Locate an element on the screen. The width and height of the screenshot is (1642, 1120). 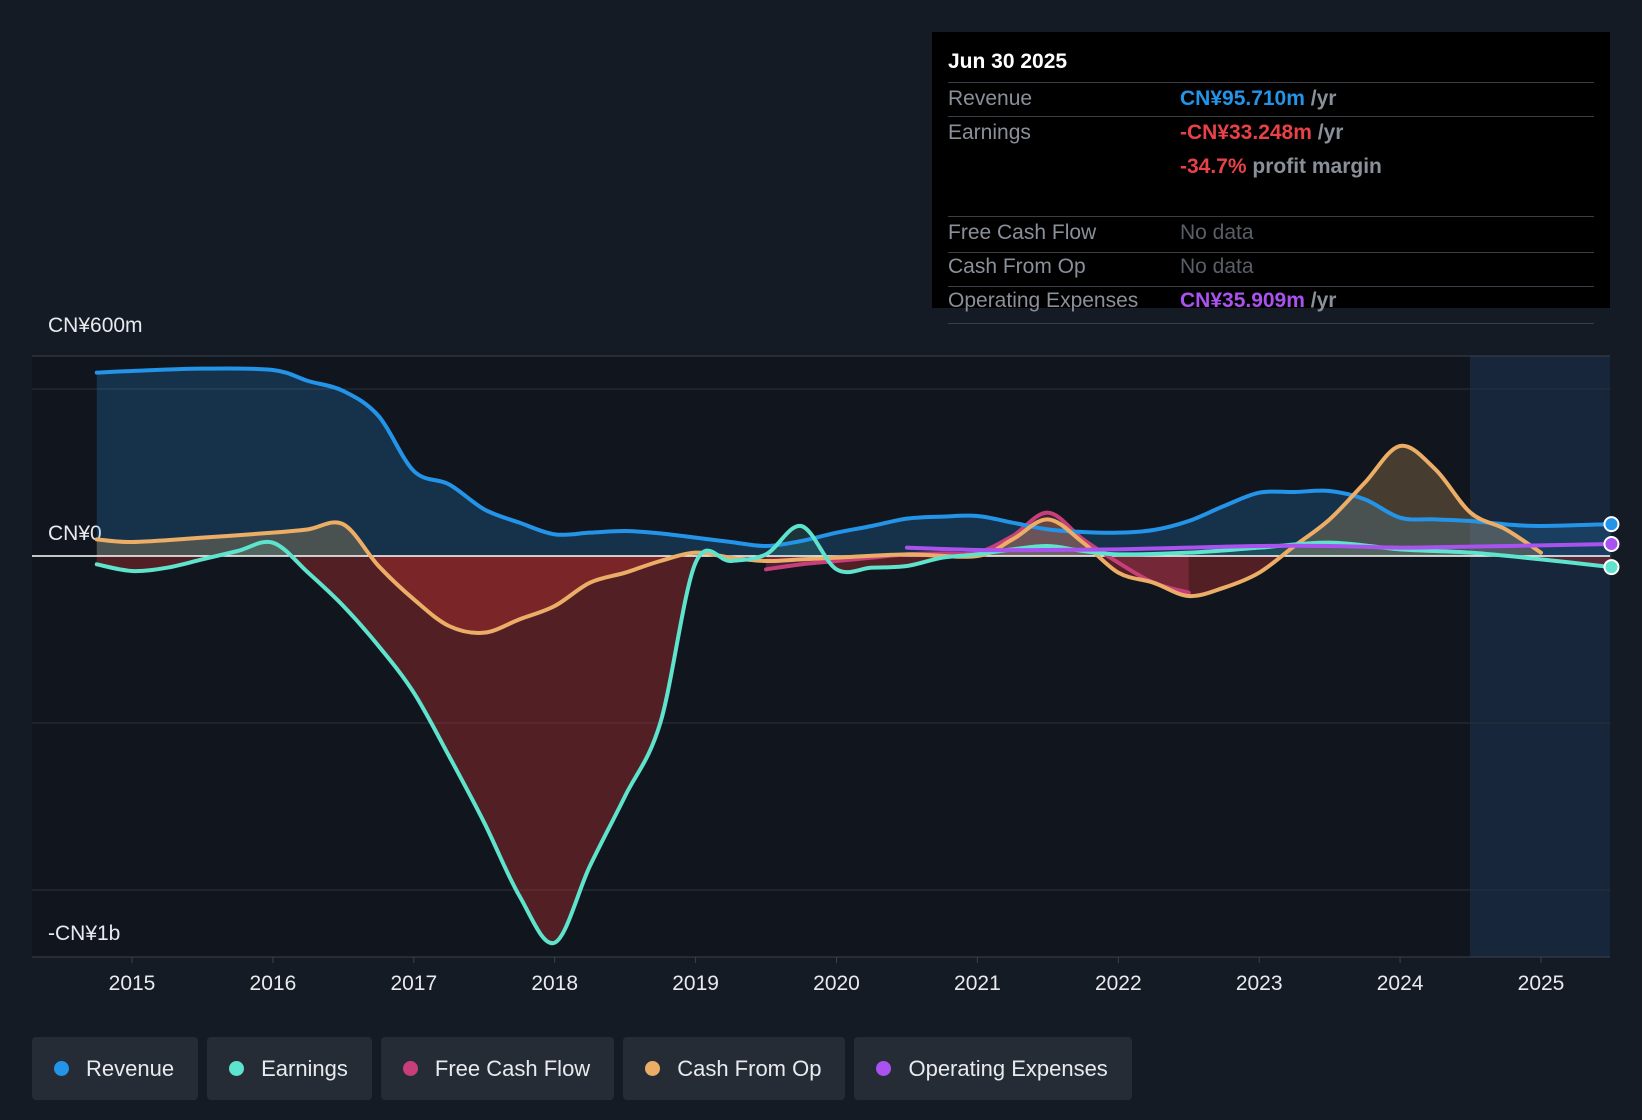
tooltip-value: -CN¥33.248m /yr is located at coordinates (1261, 133).